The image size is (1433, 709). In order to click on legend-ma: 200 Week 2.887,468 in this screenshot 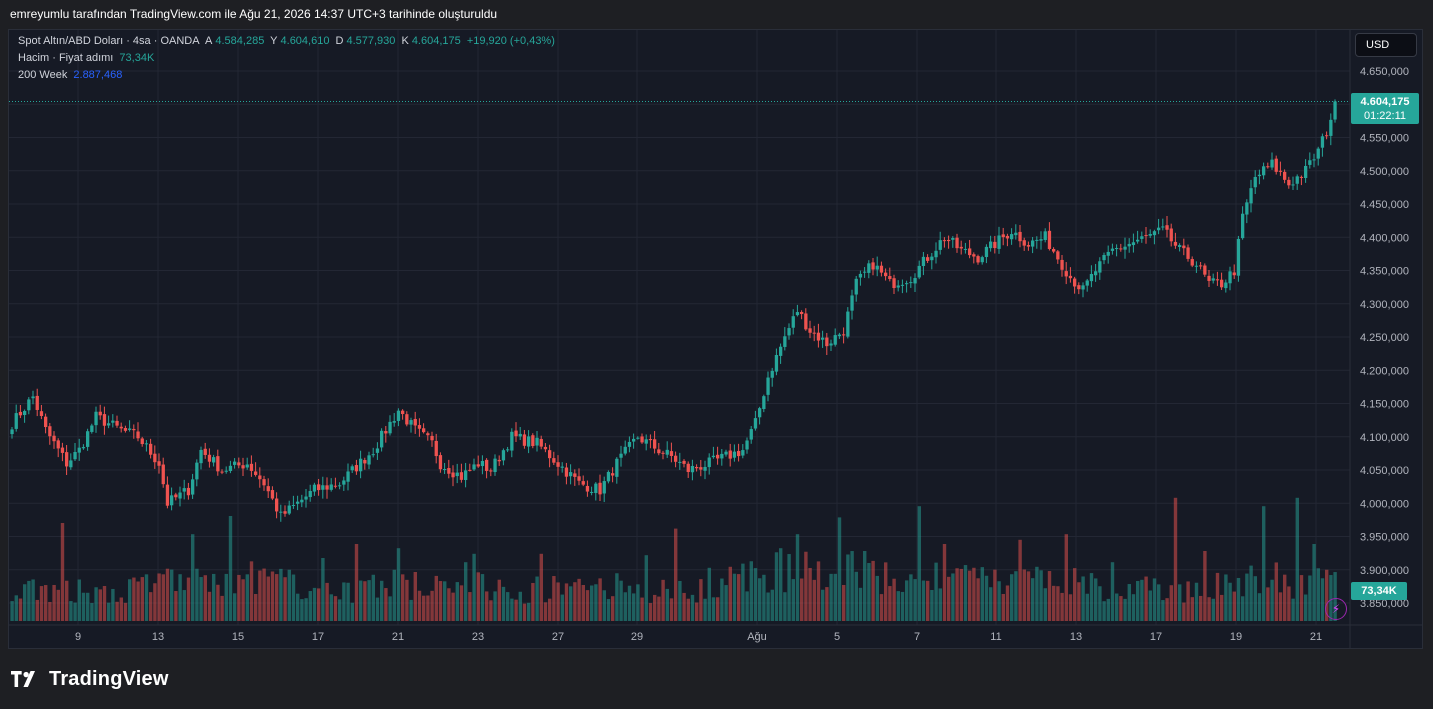, I will do `click(71, 75)`.